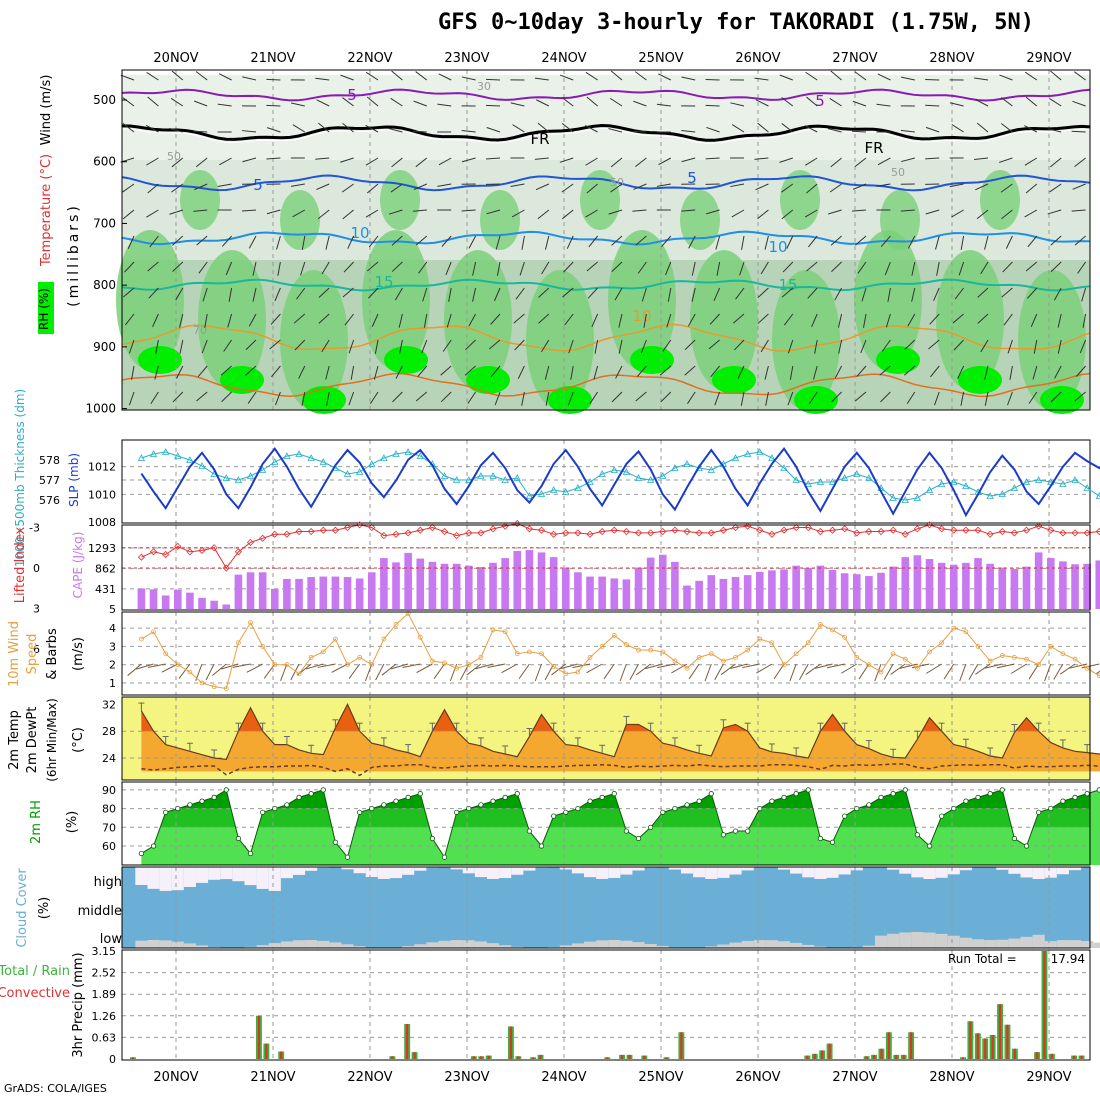 The image size is (1100, 1100). Describe the element at coordinates (620, 476) in the screenshot. I see `thickness-line` at that location.